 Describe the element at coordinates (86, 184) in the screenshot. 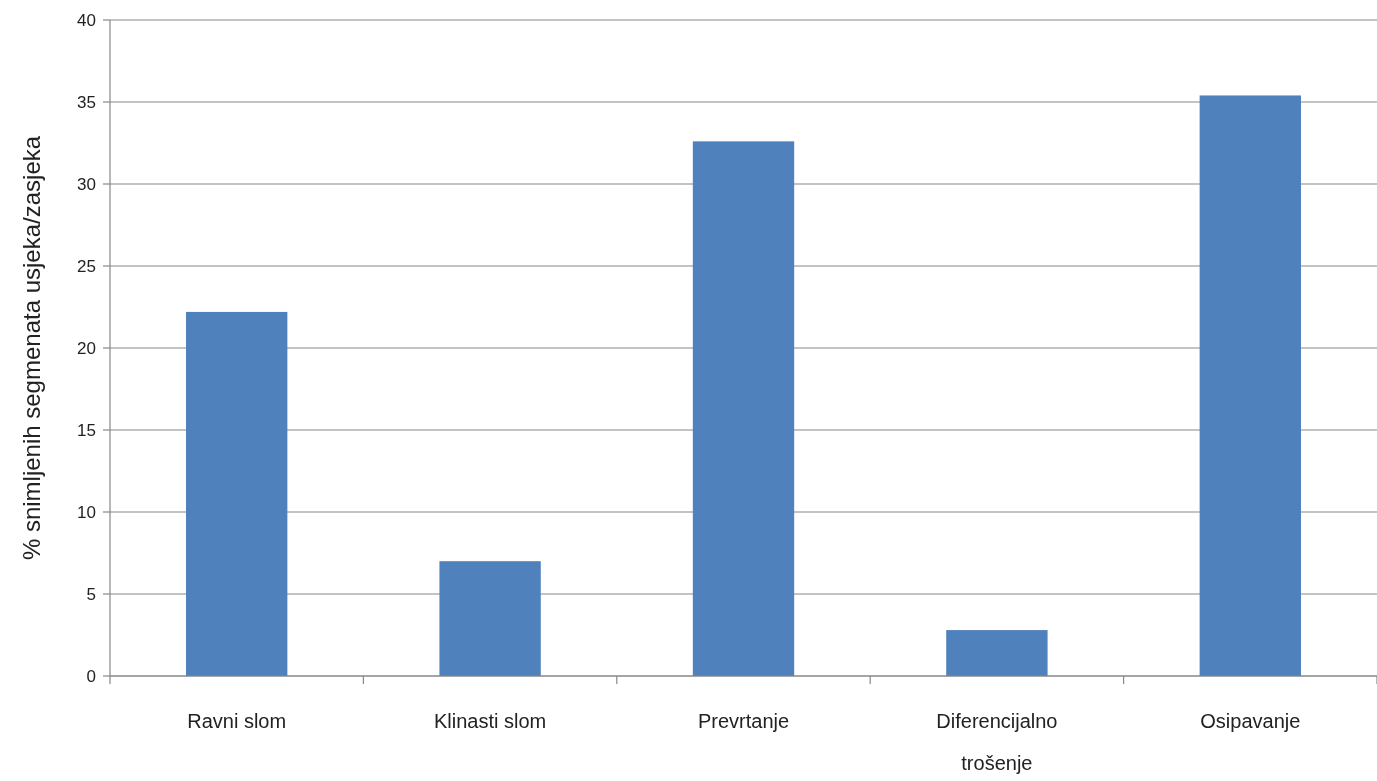

I see `y-tick-label: 30` at that location.